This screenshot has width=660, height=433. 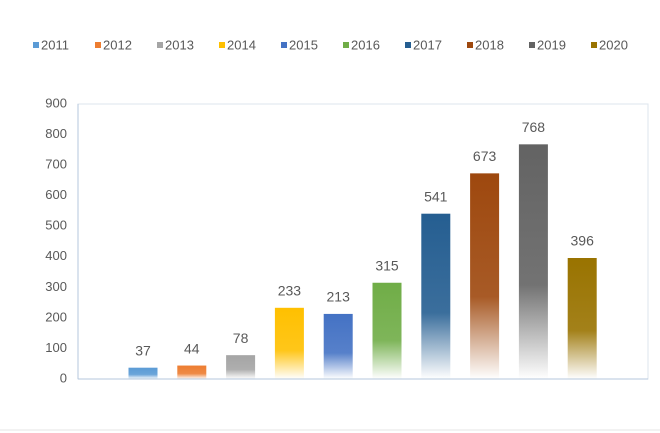 I want to click on data-label: 673, so click(x=485, y=156).